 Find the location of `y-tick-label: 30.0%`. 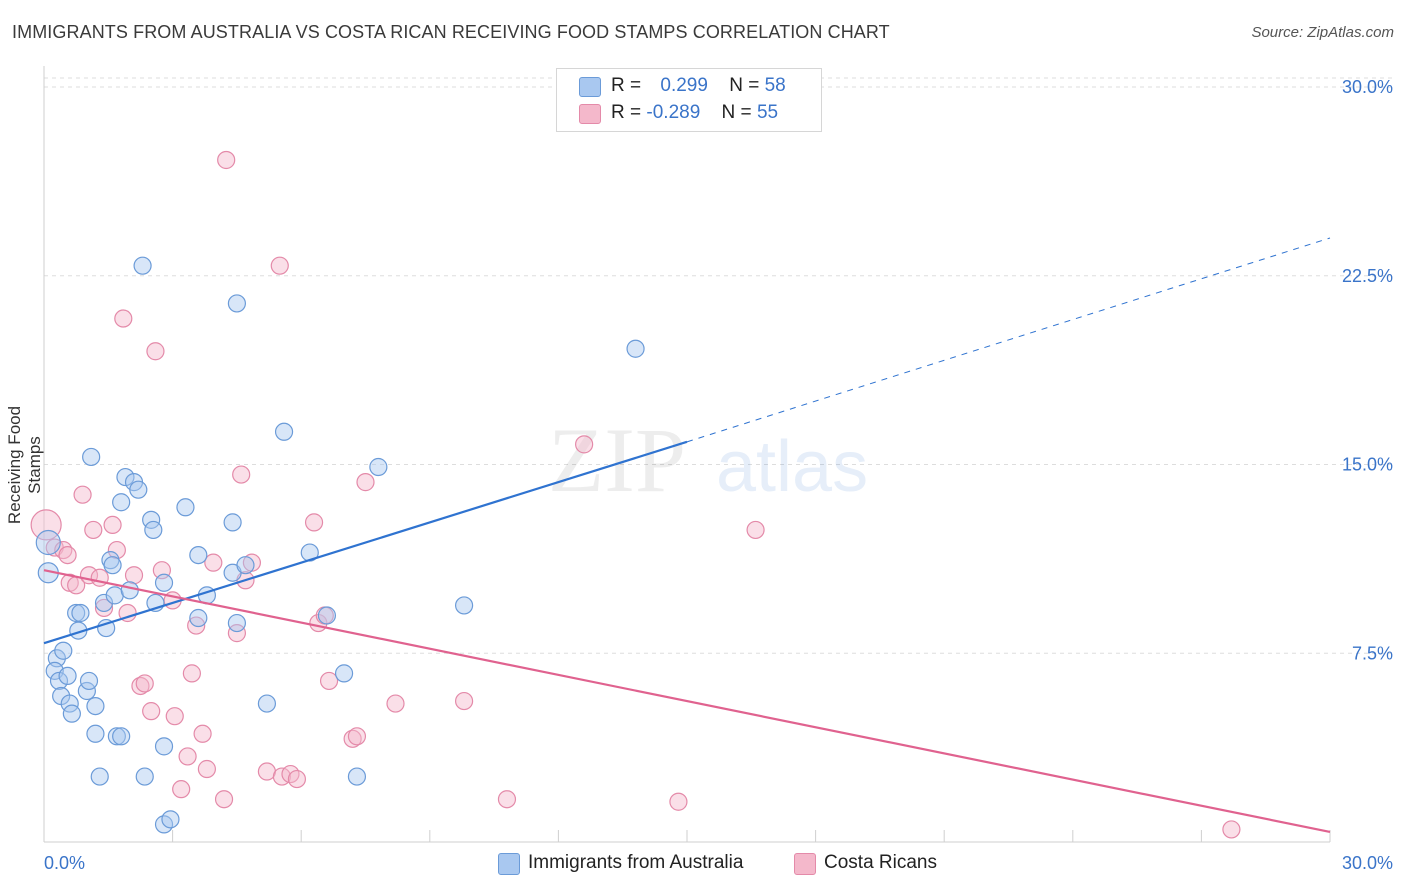

y-tick-label: 30.0% is located at coordinates (1367, 87).